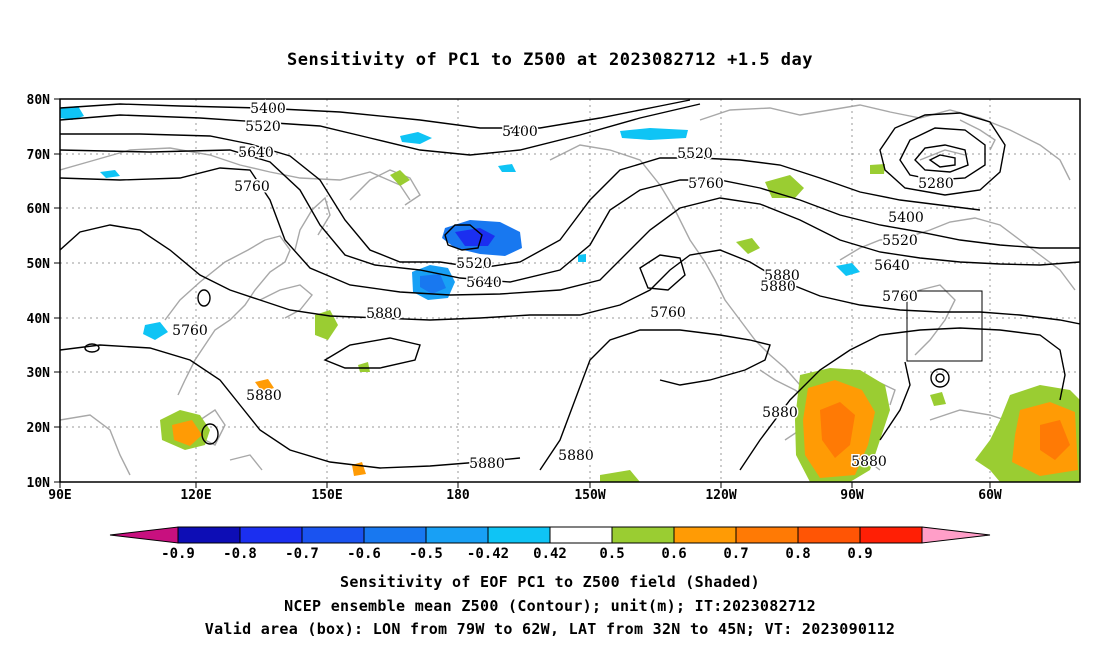 The width and height of the screenshot is (1100, 650). I want to click on colorbar-tick-label: -0.7, so click(302, 554).